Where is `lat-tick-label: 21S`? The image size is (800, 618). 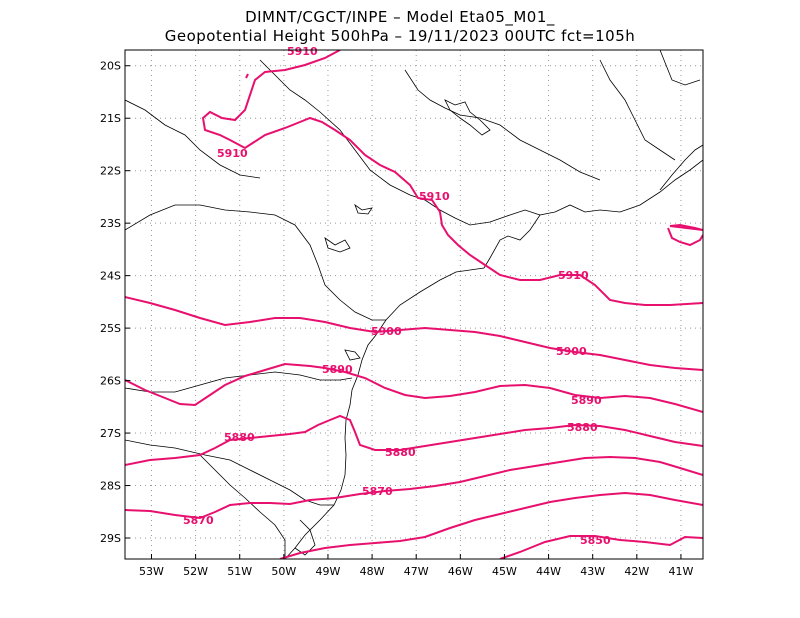 lat-tick-label: 21S is located at coordinates (110, 118).